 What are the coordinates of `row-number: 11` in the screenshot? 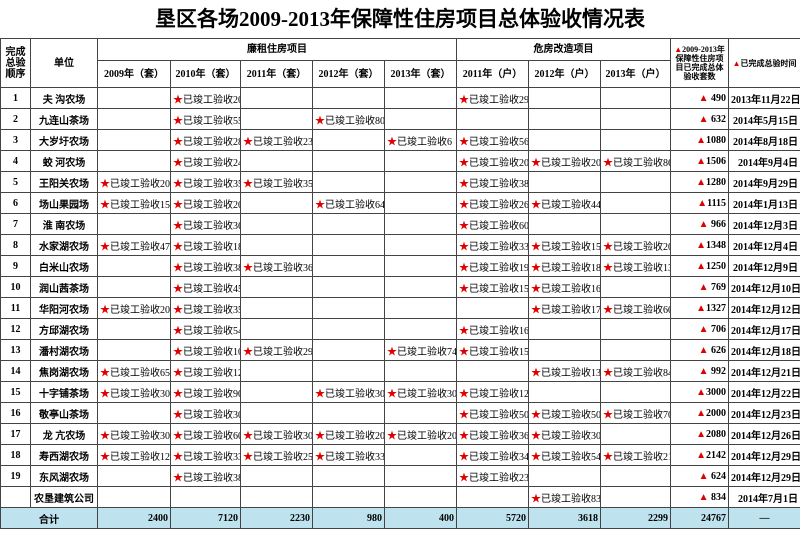 It's located at (15, 308).